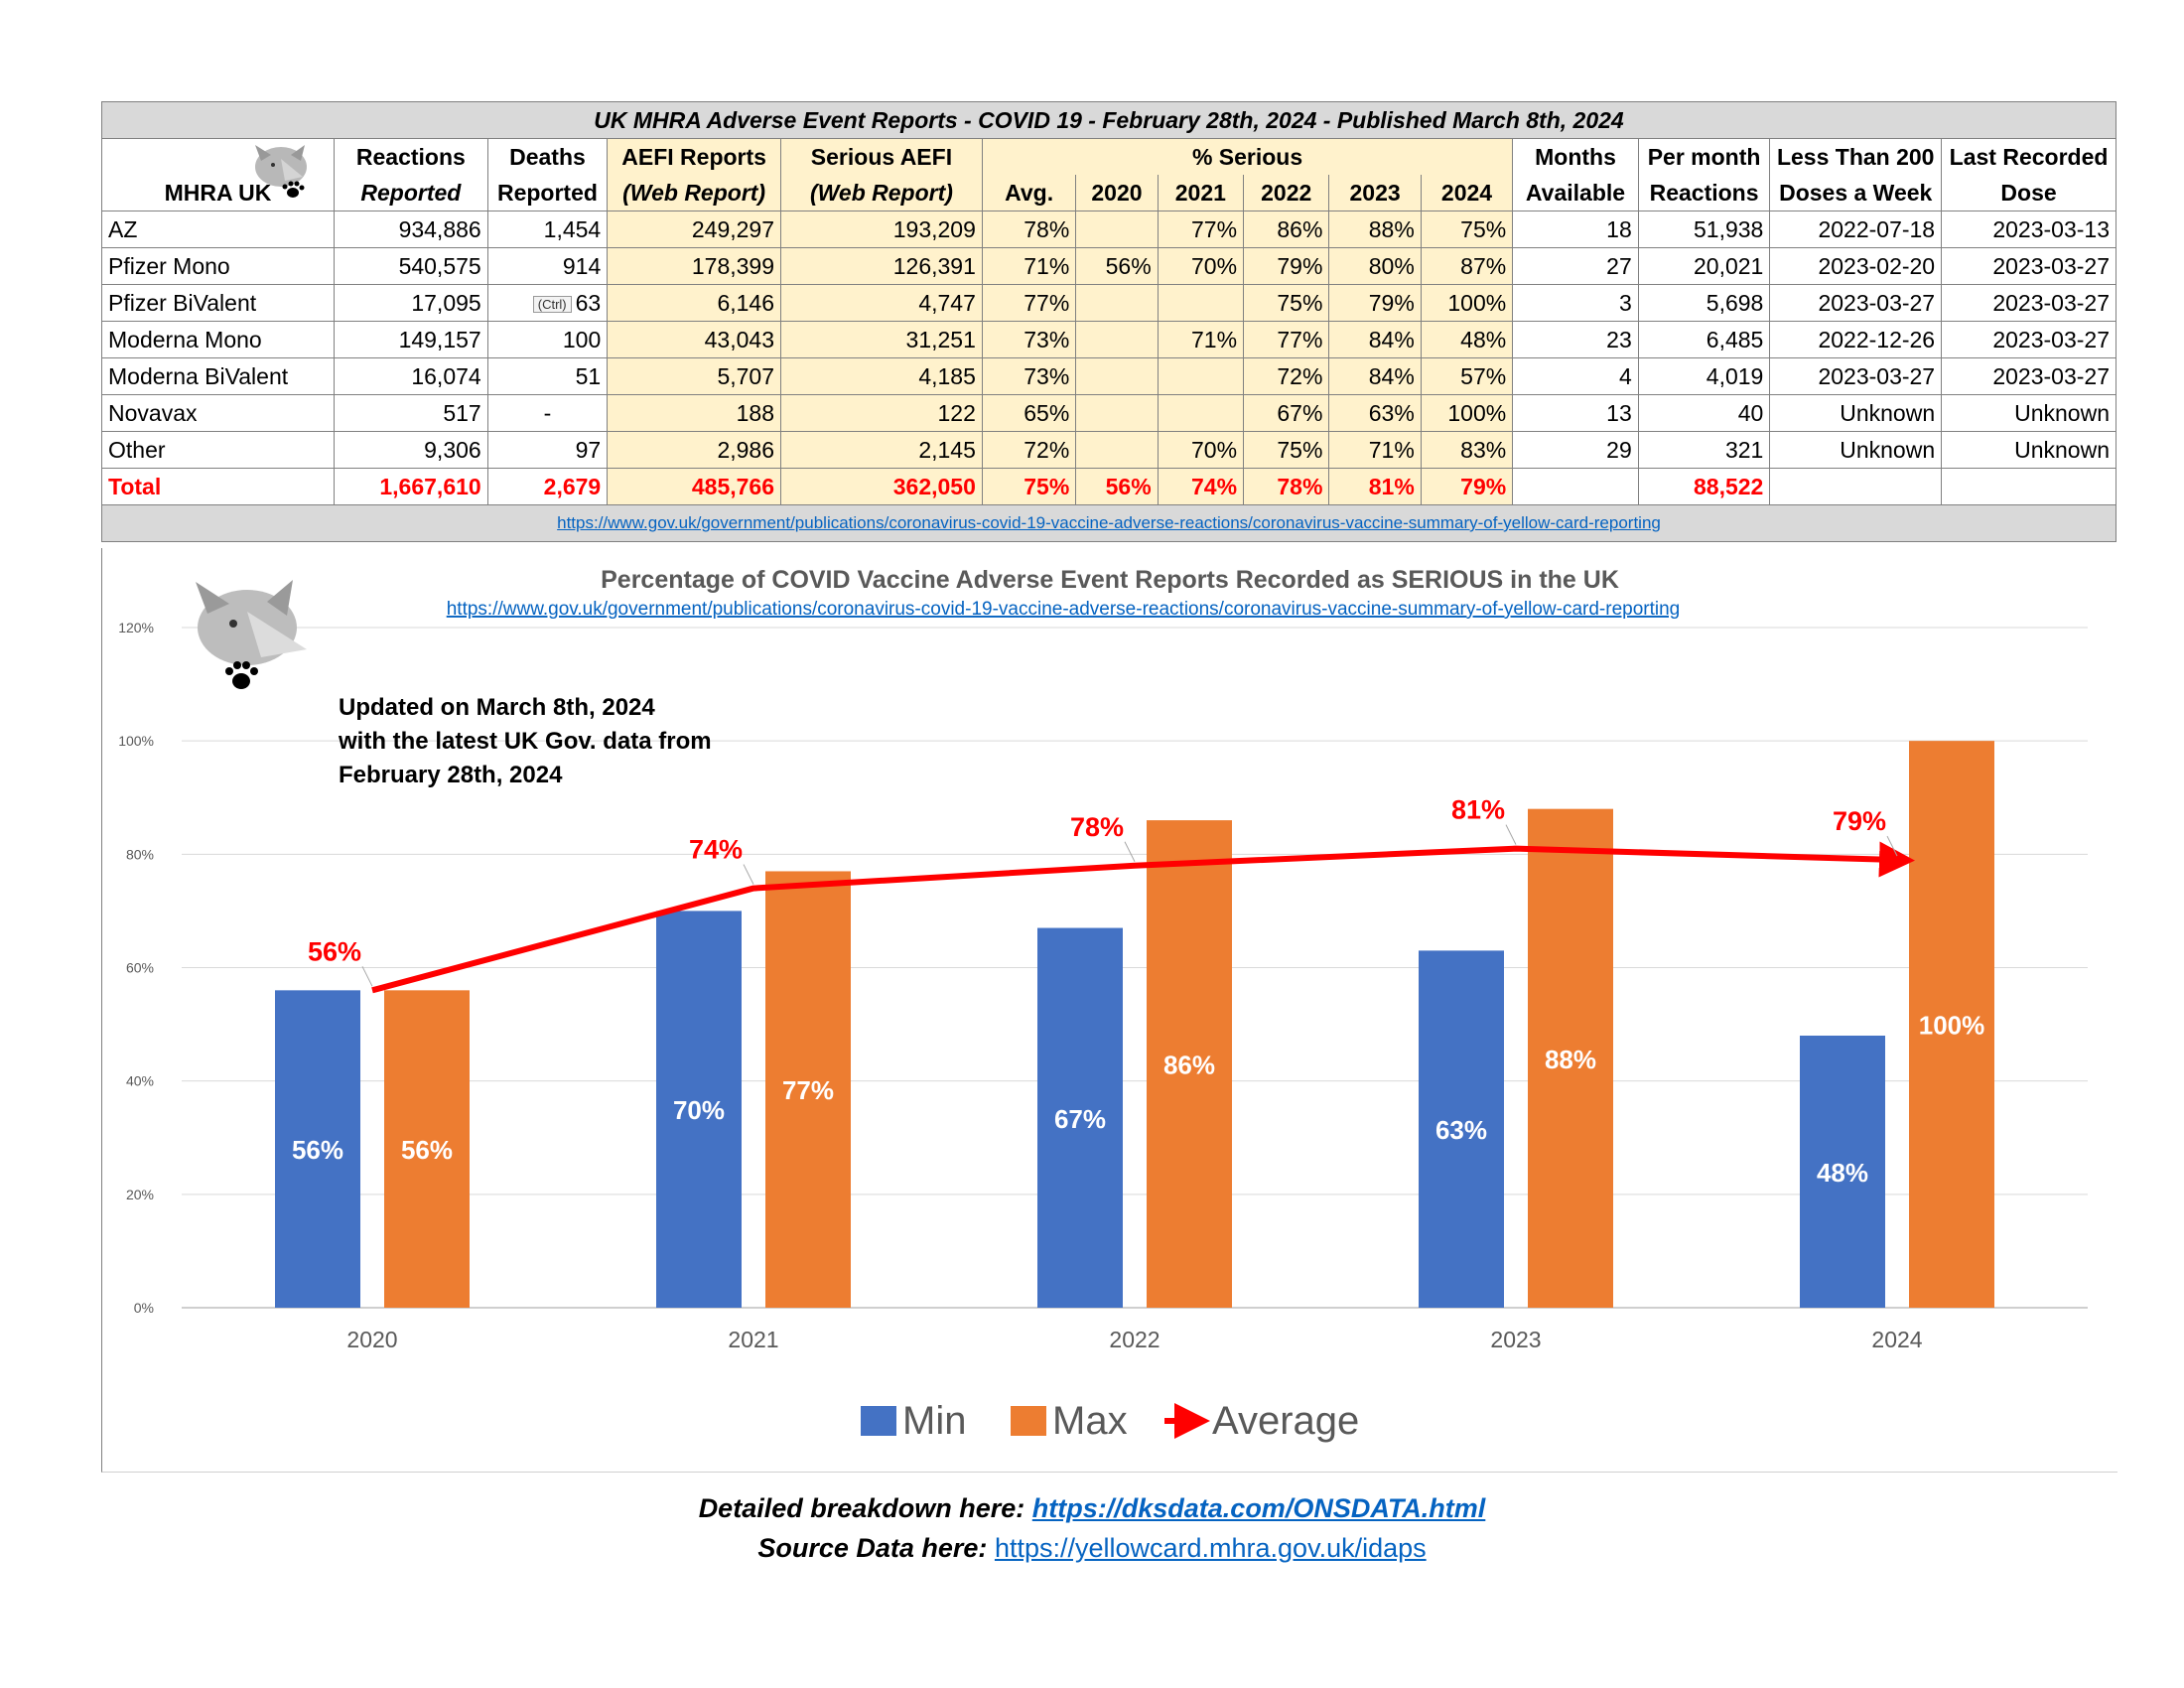  Describe the element at coordinates (1375, 303) in the screenshot. I see `cell-y2023: 79%` at that location.